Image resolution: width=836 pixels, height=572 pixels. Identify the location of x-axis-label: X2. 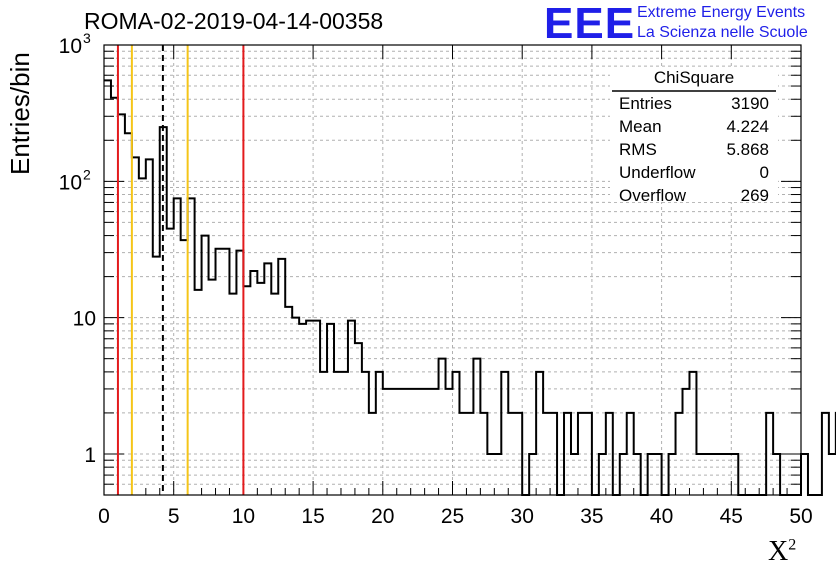
(782, 551).